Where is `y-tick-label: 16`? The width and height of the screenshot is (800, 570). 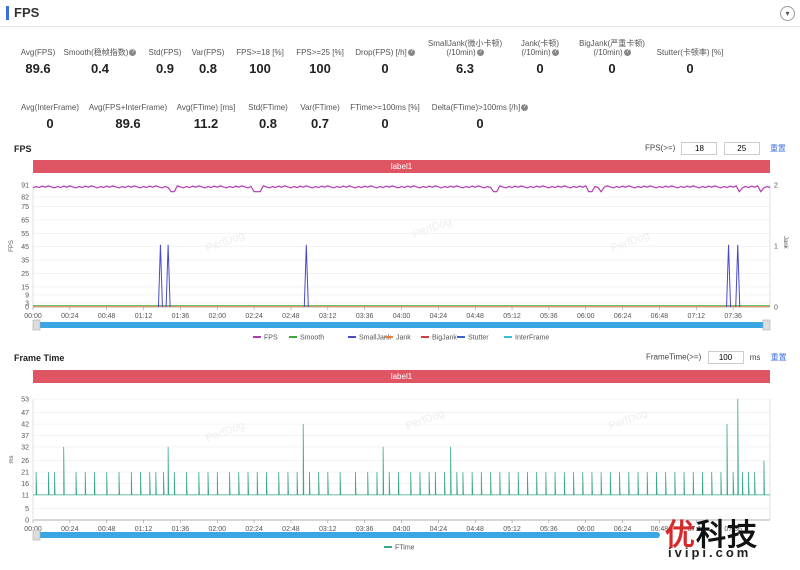
y-tick-label: 16 is located at coordinates (25, 484).